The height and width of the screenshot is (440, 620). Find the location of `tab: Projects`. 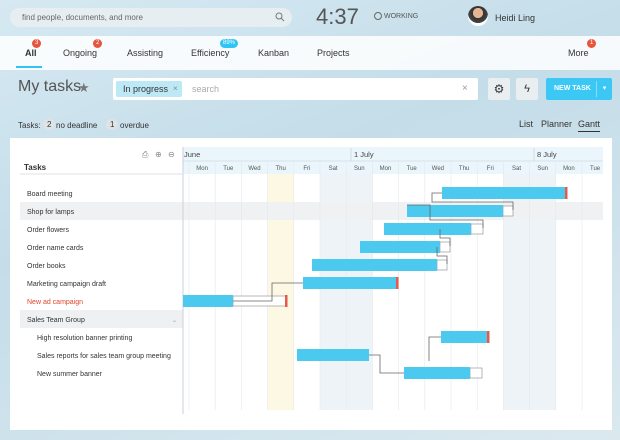

tab: Projects is located at coordinates (333, 53).